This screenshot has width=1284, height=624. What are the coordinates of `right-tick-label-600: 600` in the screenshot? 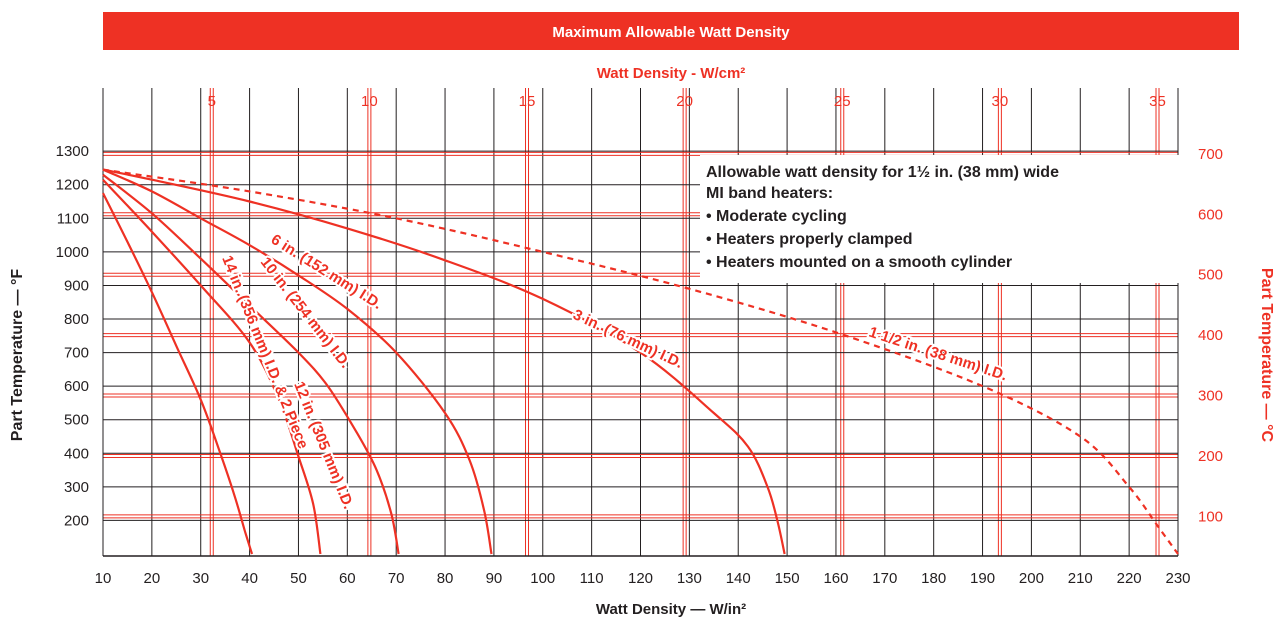 It's located at (1210, 214).